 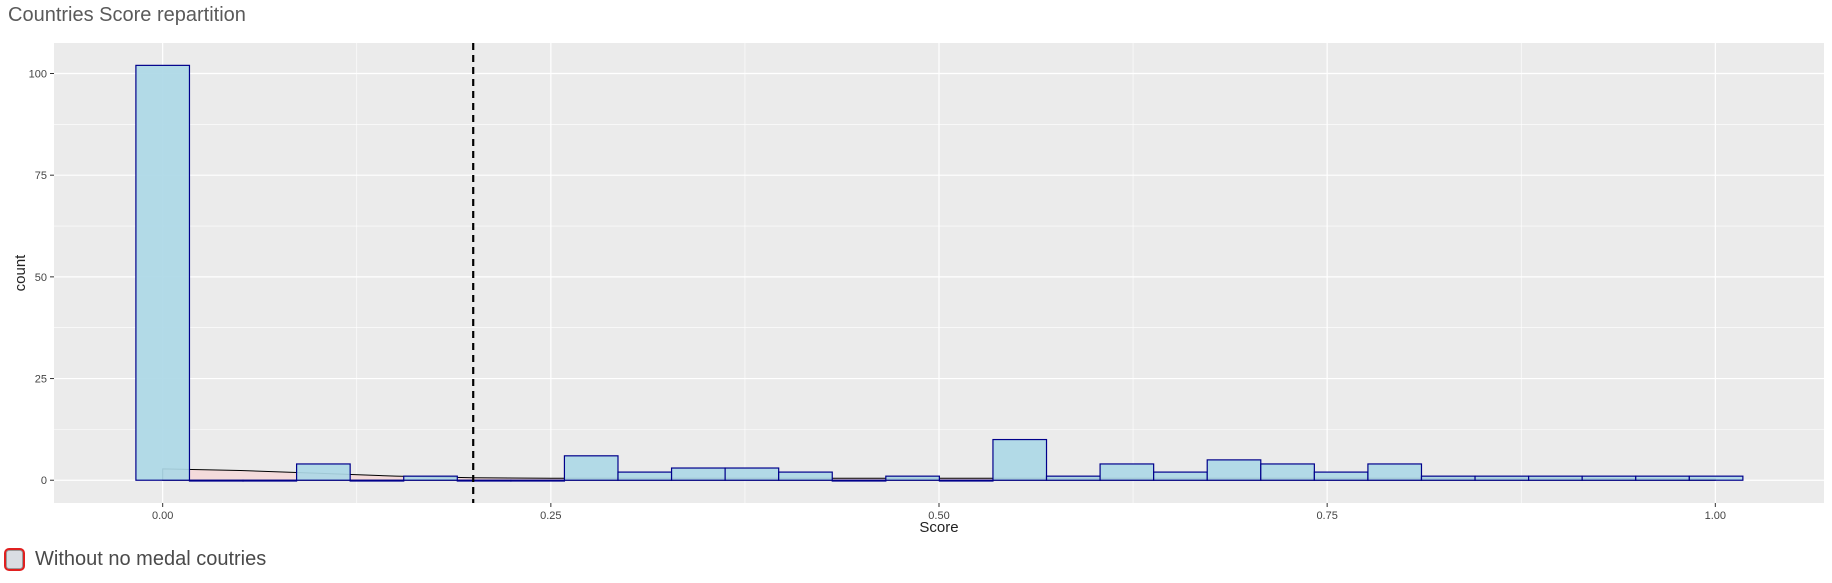 I want to click on no-medal-checkbox-label: Without no medal coutries, so click(x=151, y=559).